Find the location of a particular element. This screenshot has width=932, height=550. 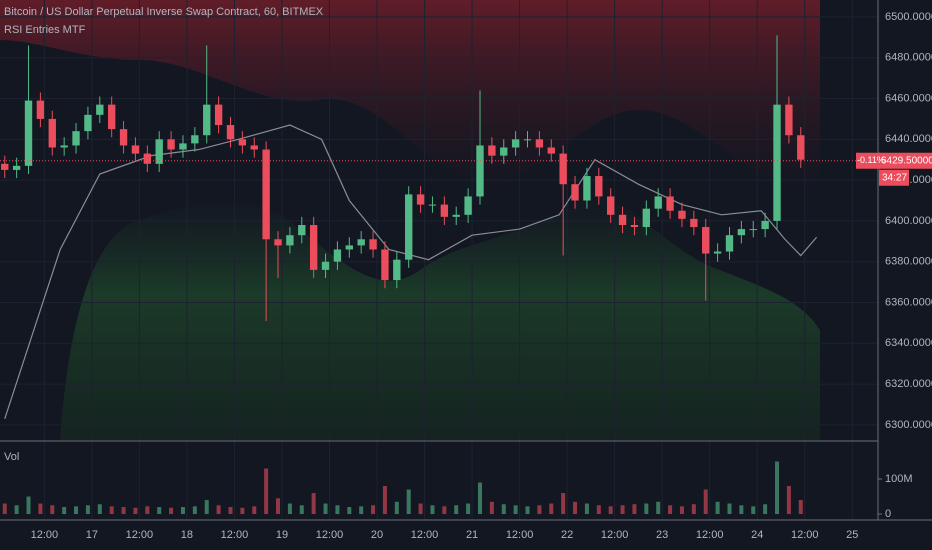

x-tick-label: 19 is located at coordinates (282, 535).